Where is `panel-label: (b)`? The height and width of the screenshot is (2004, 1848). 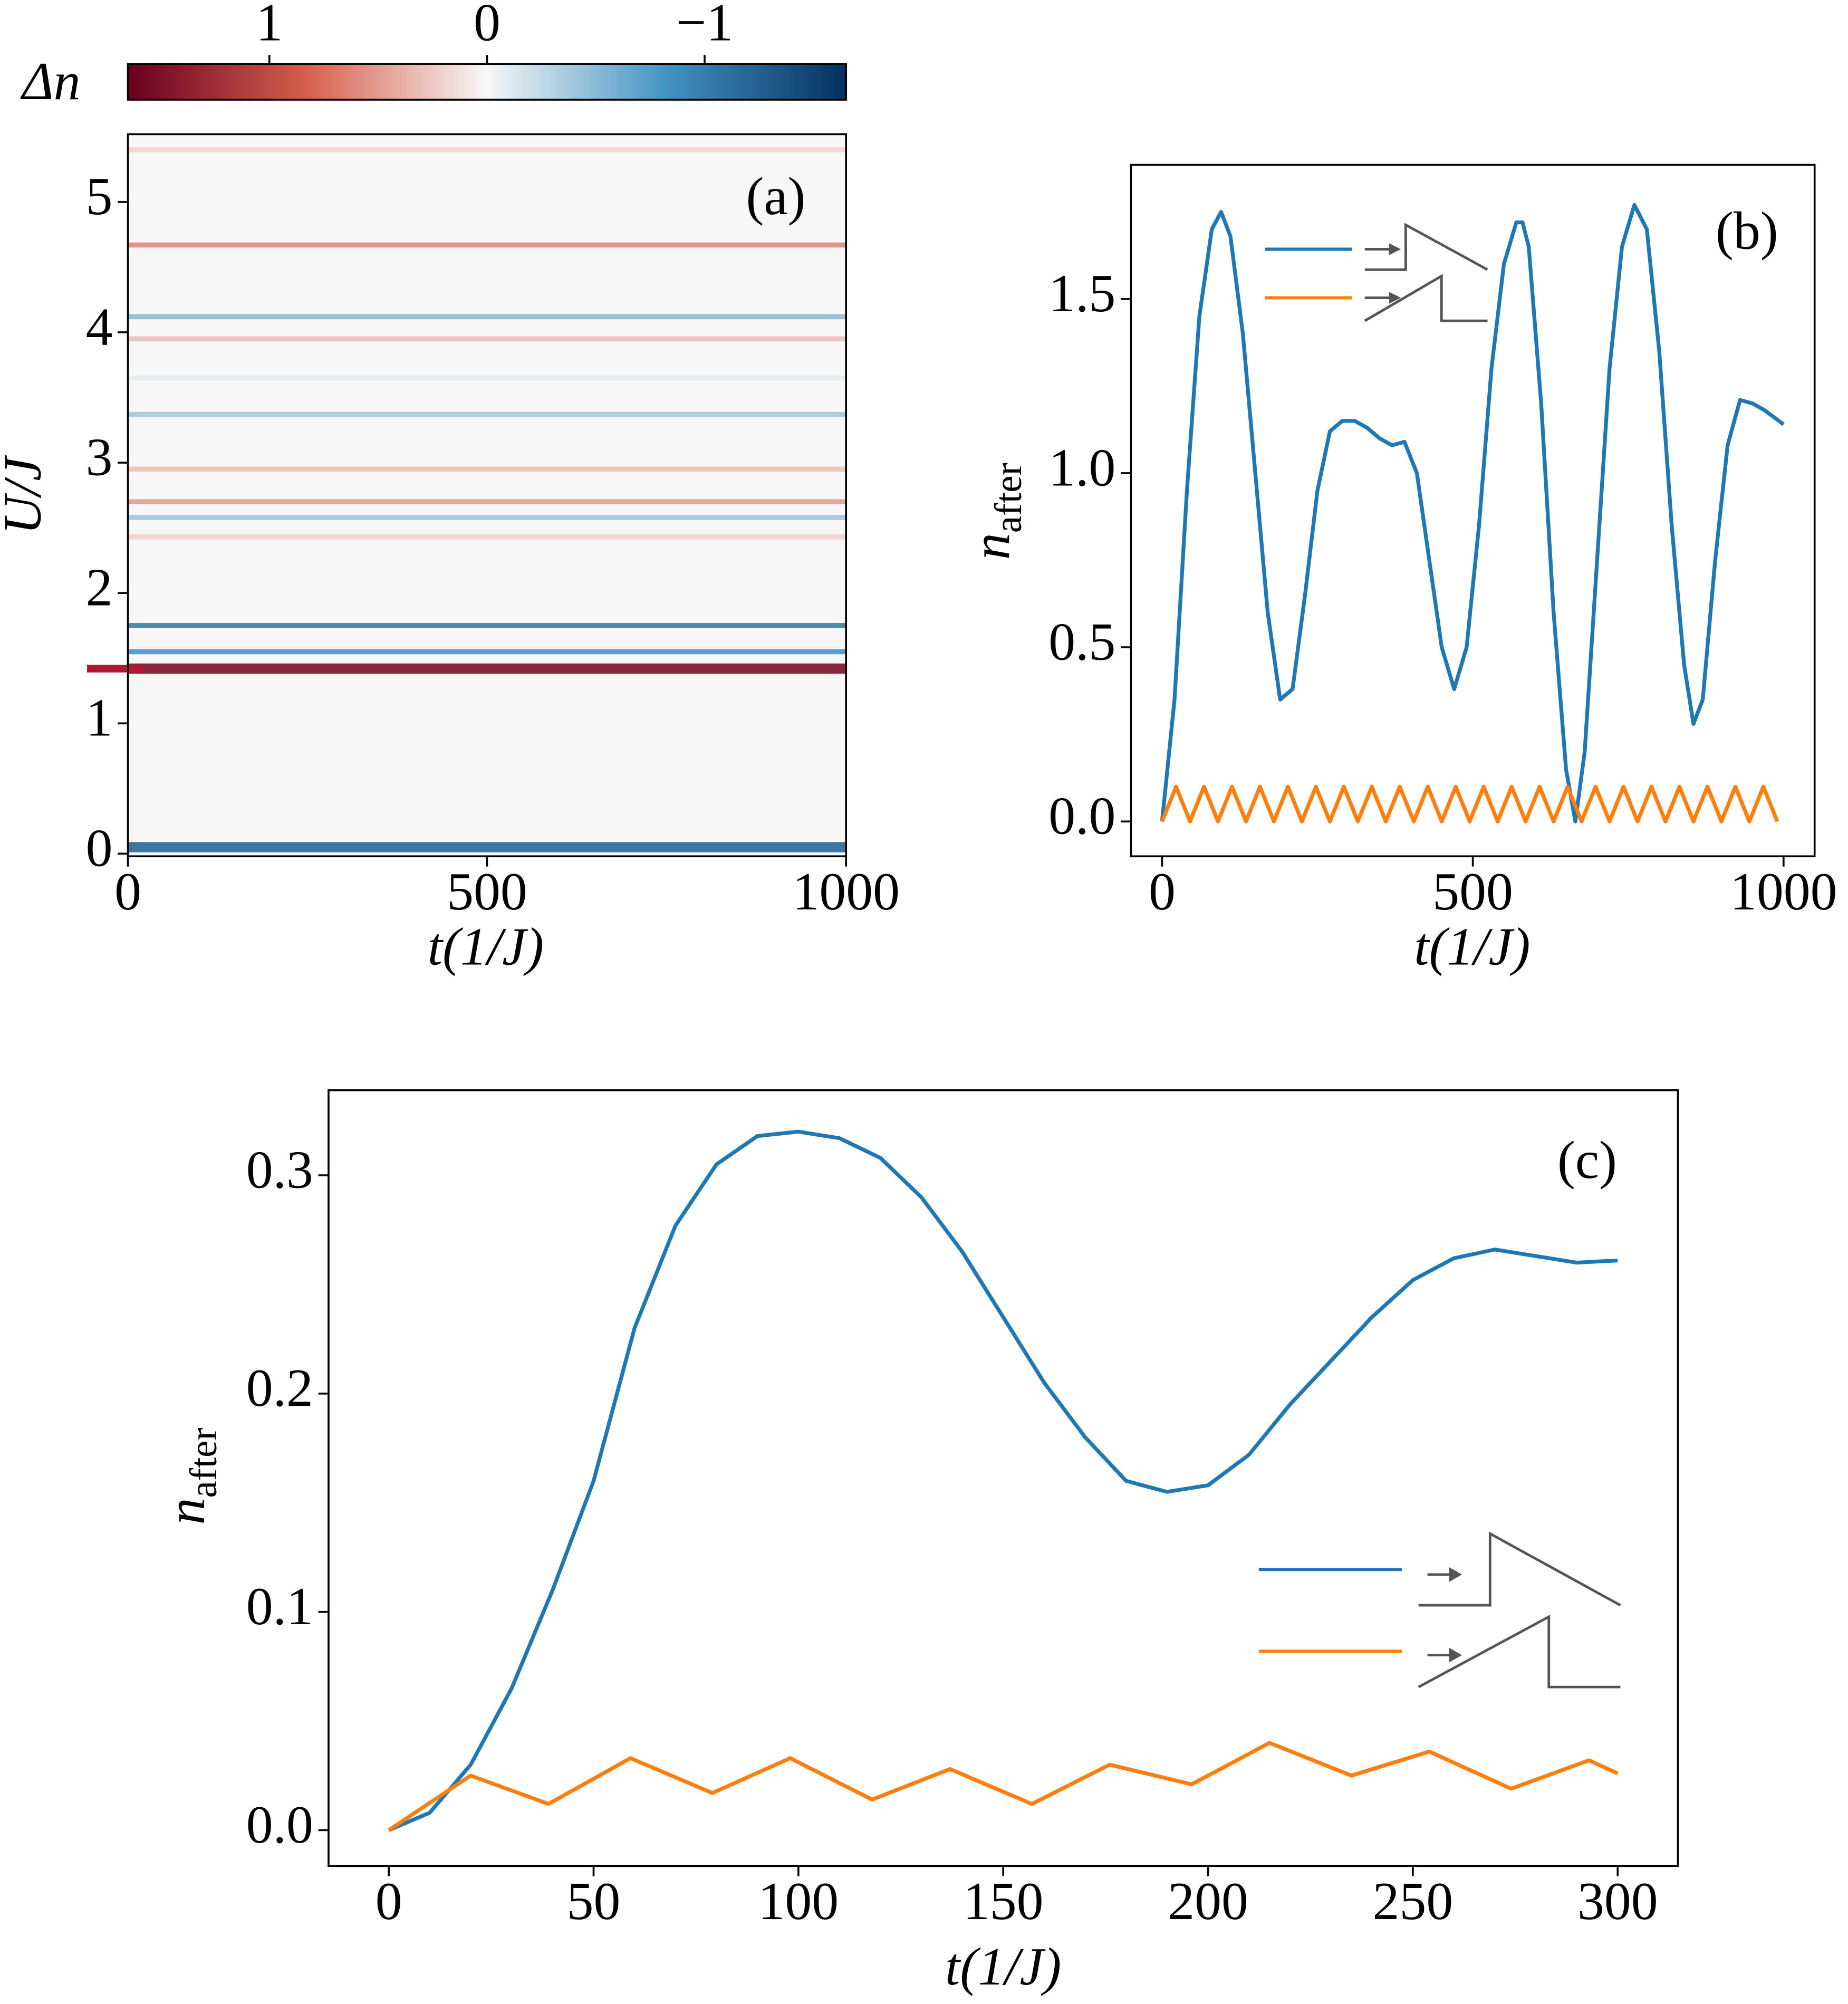
panel-label: (b) is located at coordinates (1747, 231).